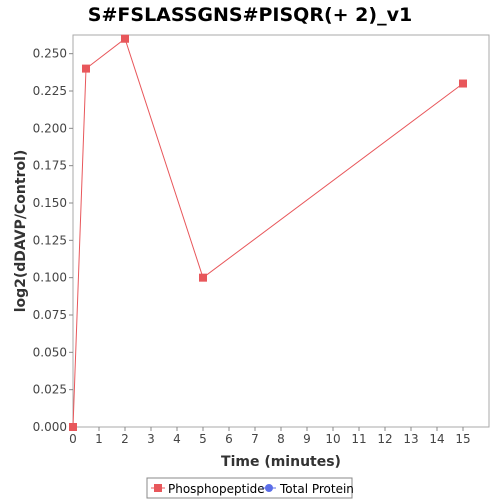 This screenshot has height=500, width=500. I want to click on x-axis-label: Time (minutes), so click(281, 462).